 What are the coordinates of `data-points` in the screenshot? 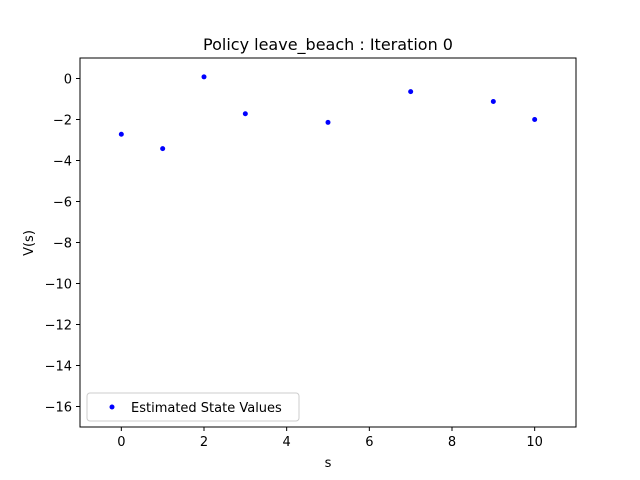 It's located at (328, 113).